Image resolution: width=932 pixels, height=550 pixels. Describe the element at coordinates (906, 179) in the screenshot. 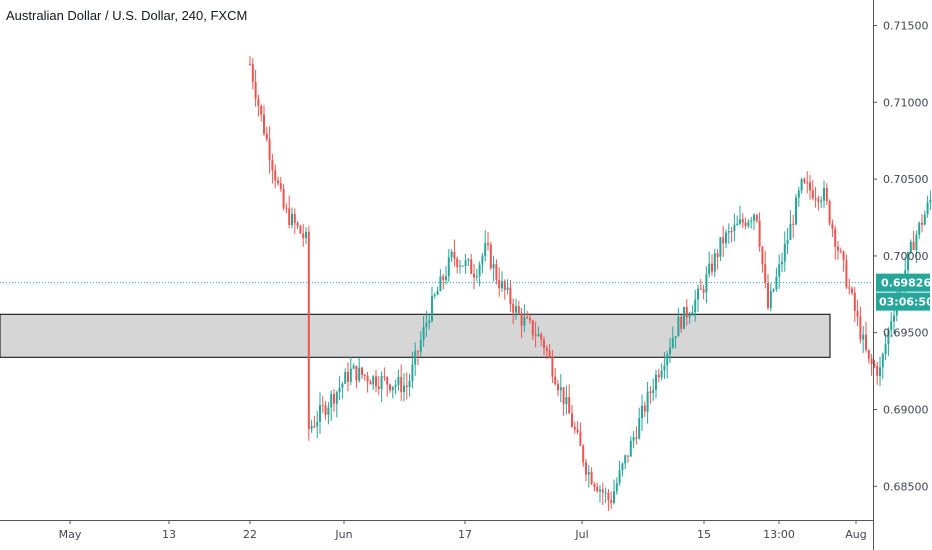

I see `y-tick-label: 0.70500` at that location.